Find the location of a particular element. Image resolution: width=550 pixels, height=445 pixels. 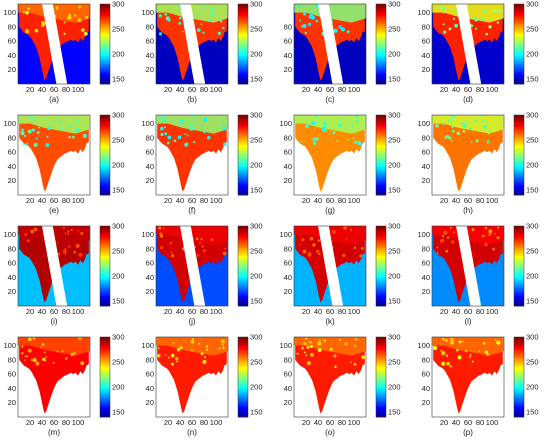

plot-frame is located at coordinates (192, 155).